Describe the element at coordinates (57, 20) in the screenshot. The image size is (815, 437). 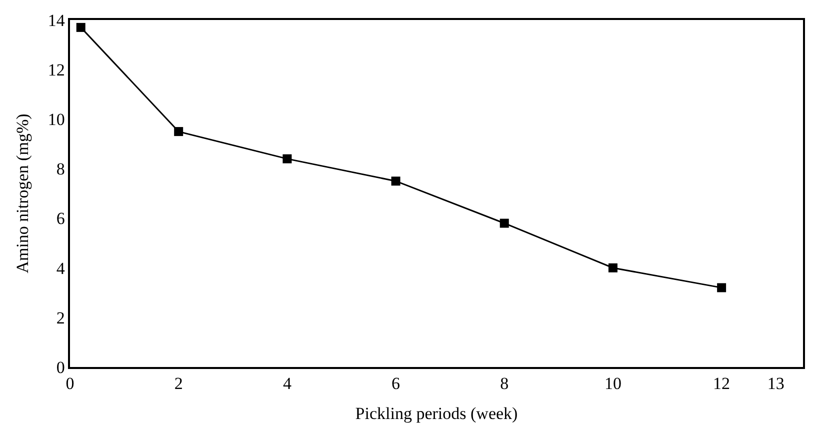
I see `y-tick-label: 14` at that location.